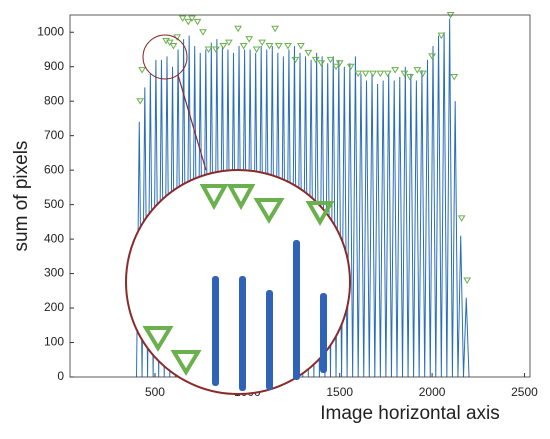  Describe the element at coordinates (432, 392) in the screenshot. I see `x-tick-label: 2000` at that location.